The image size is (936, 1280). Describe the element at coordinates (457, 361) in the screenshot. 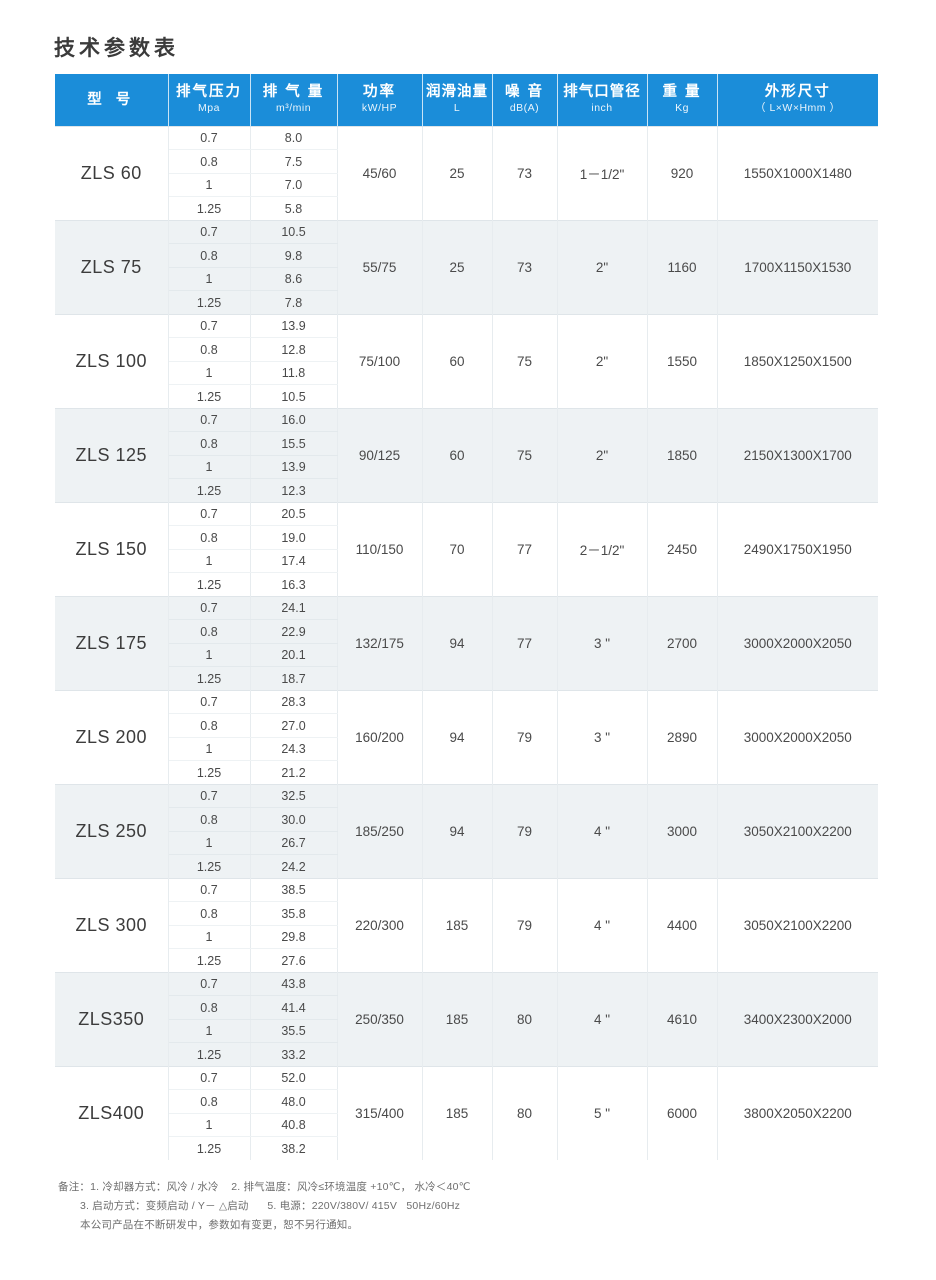

I see `cell-lubricant-volume: 60` at that location.